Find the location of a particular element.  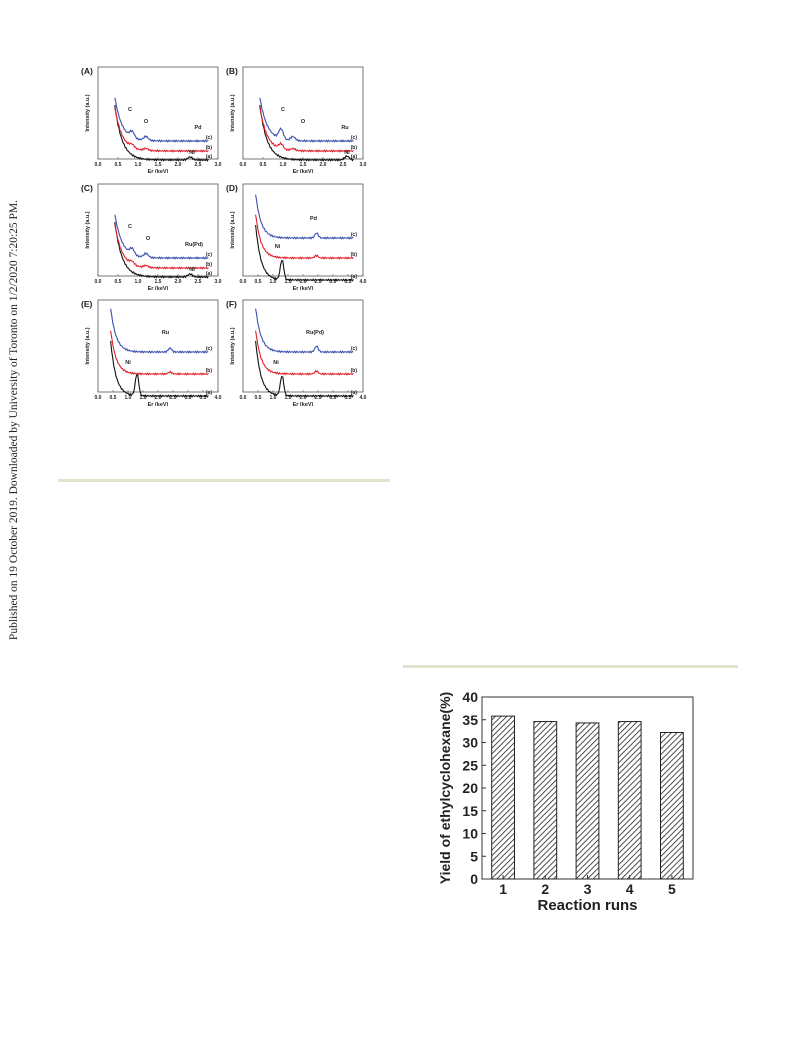

bar-y-tick-label: 25 is located at coordinates (470, 765).